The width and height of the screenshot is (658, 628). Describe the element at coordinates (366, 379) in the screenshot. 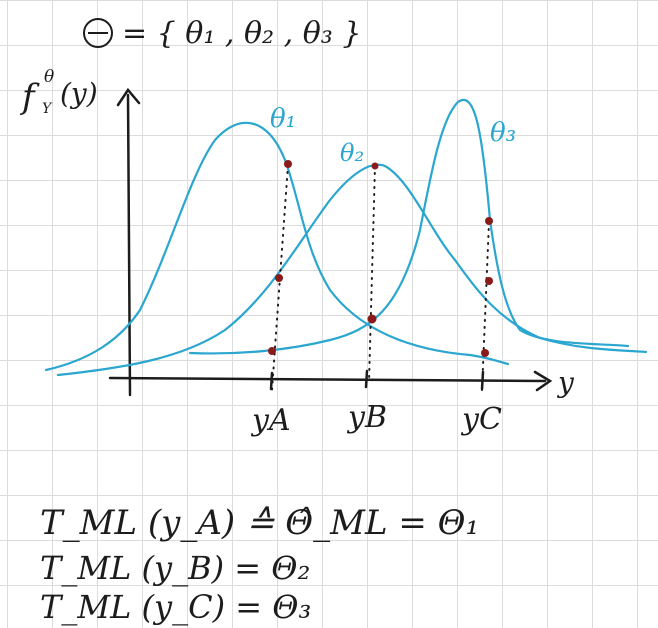

I see `tick-y-b` at that location.